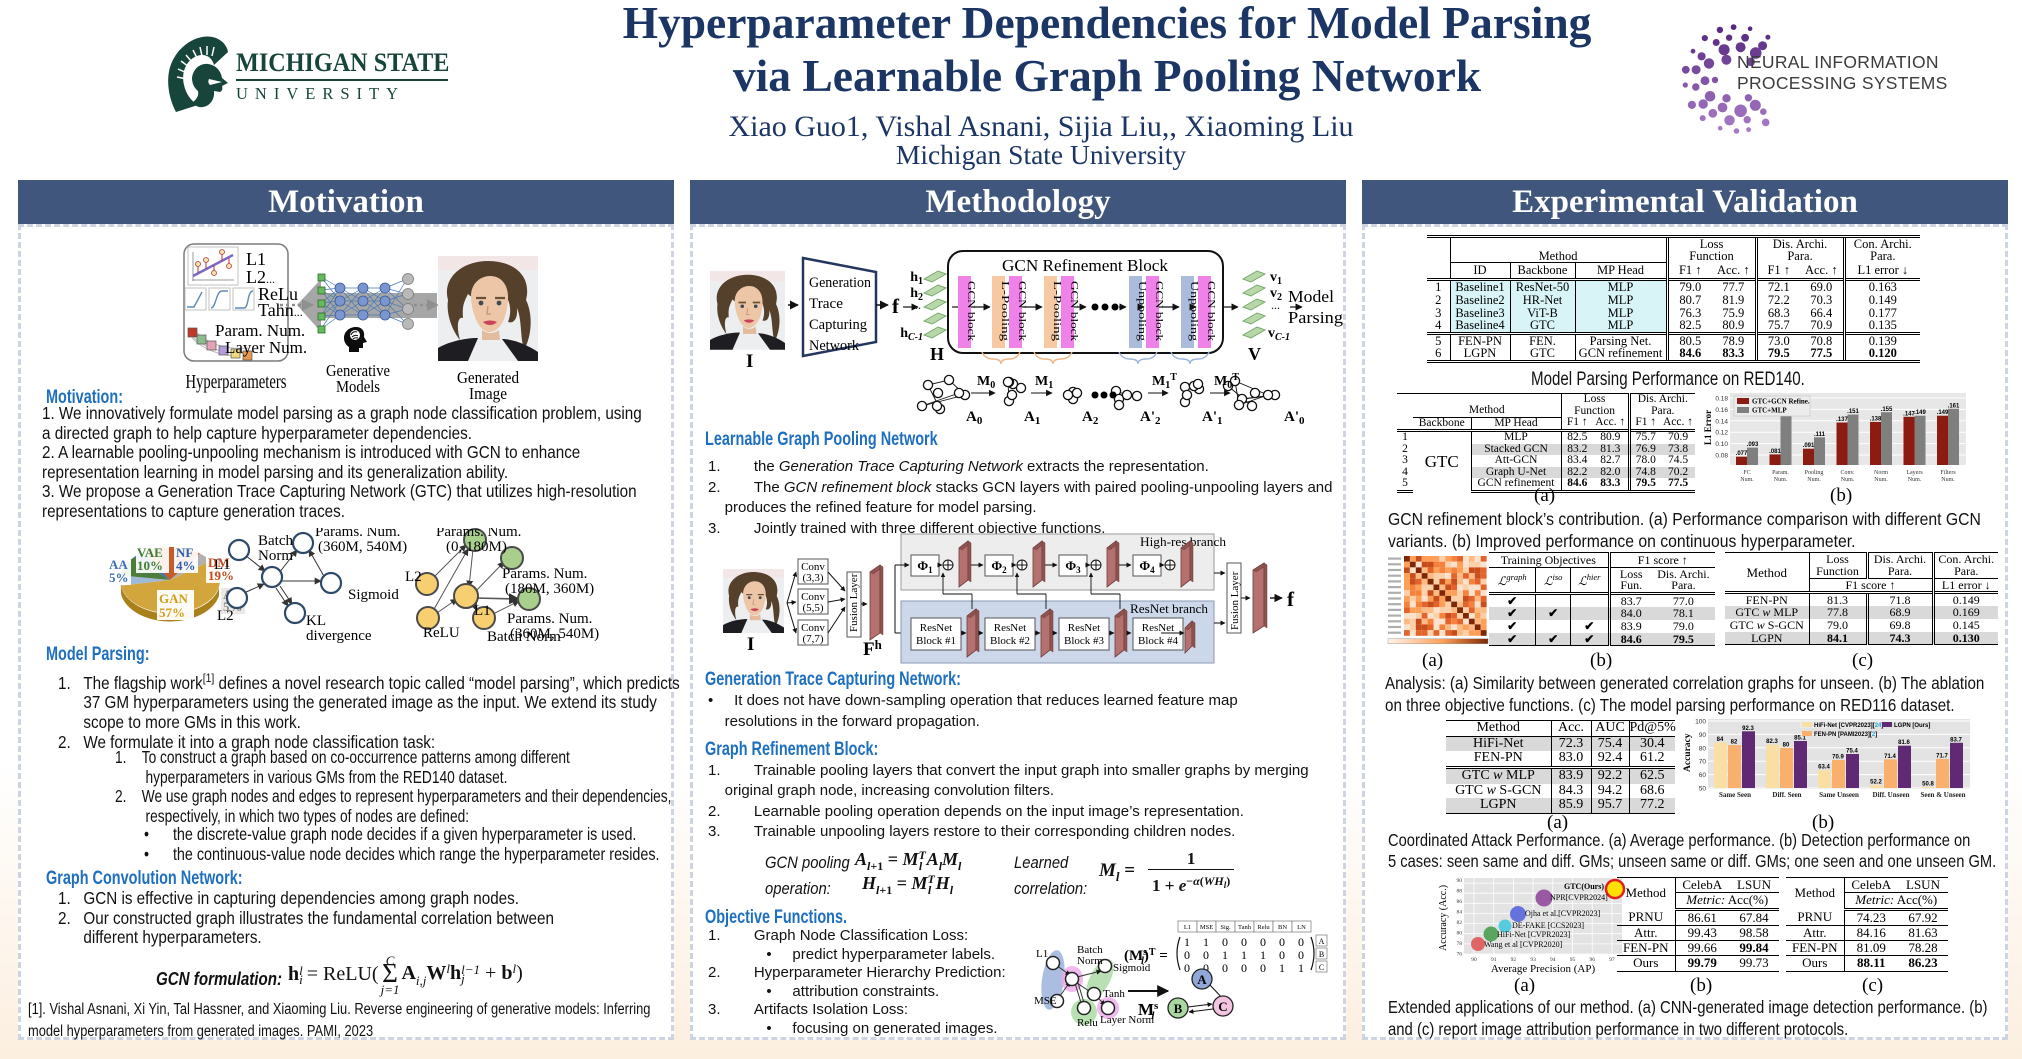 The height and width of the screenshot is (1059, 2022). Describe the element at coordinates (1890, 757) in the screenshot. I see `svg-text: 71.4` at that location.